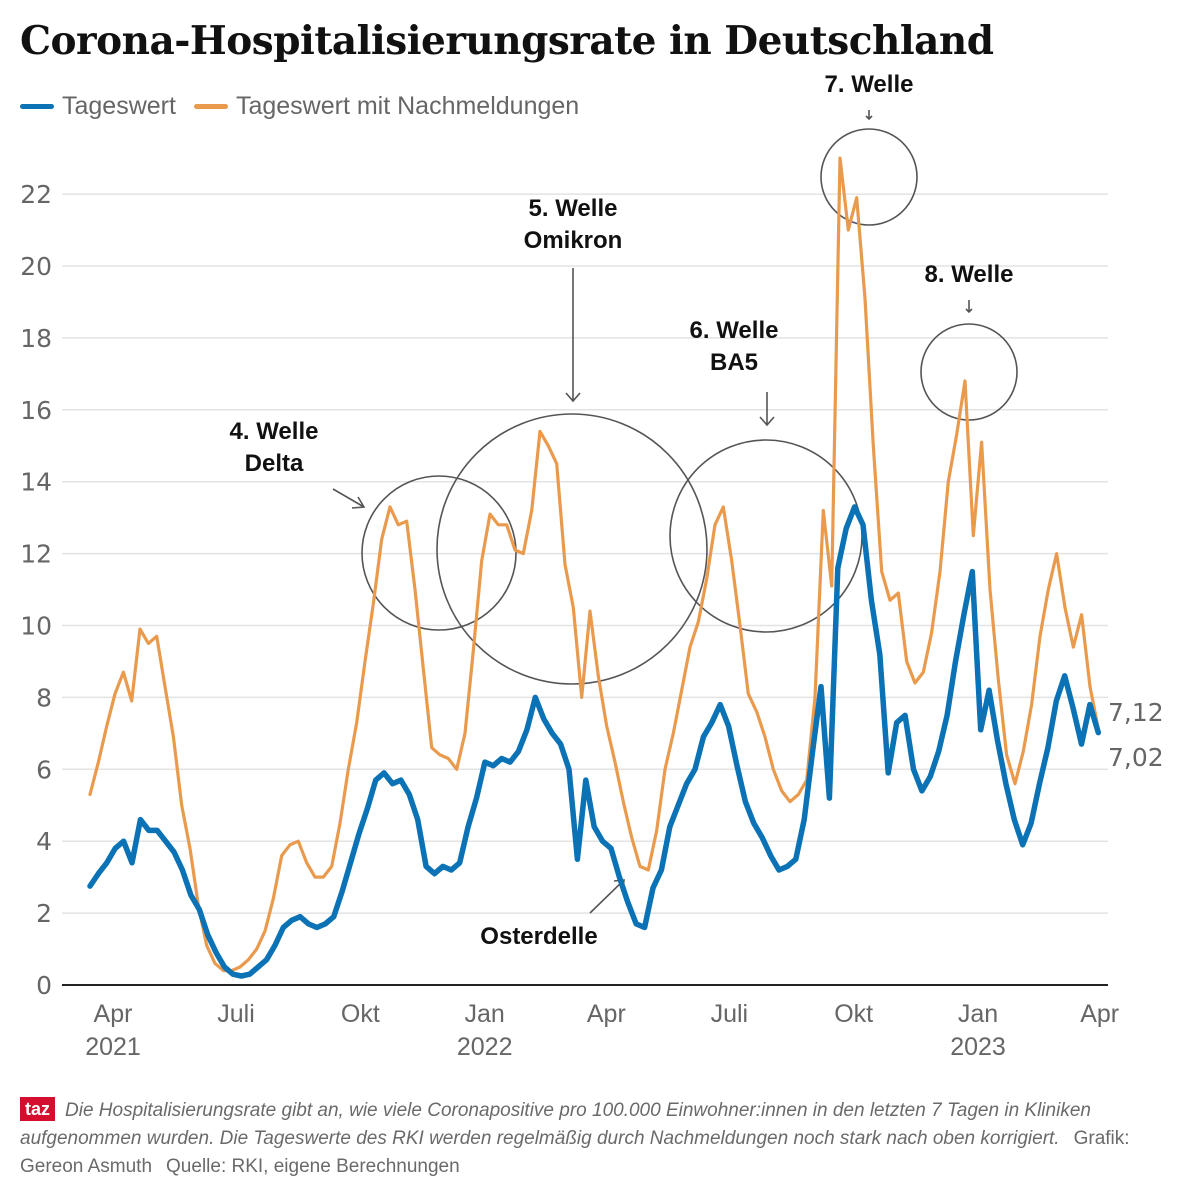 This screenshot has height=1200, width=1200. I want to click on legend-item-tageswert: Tageswert, so click(98, 106).